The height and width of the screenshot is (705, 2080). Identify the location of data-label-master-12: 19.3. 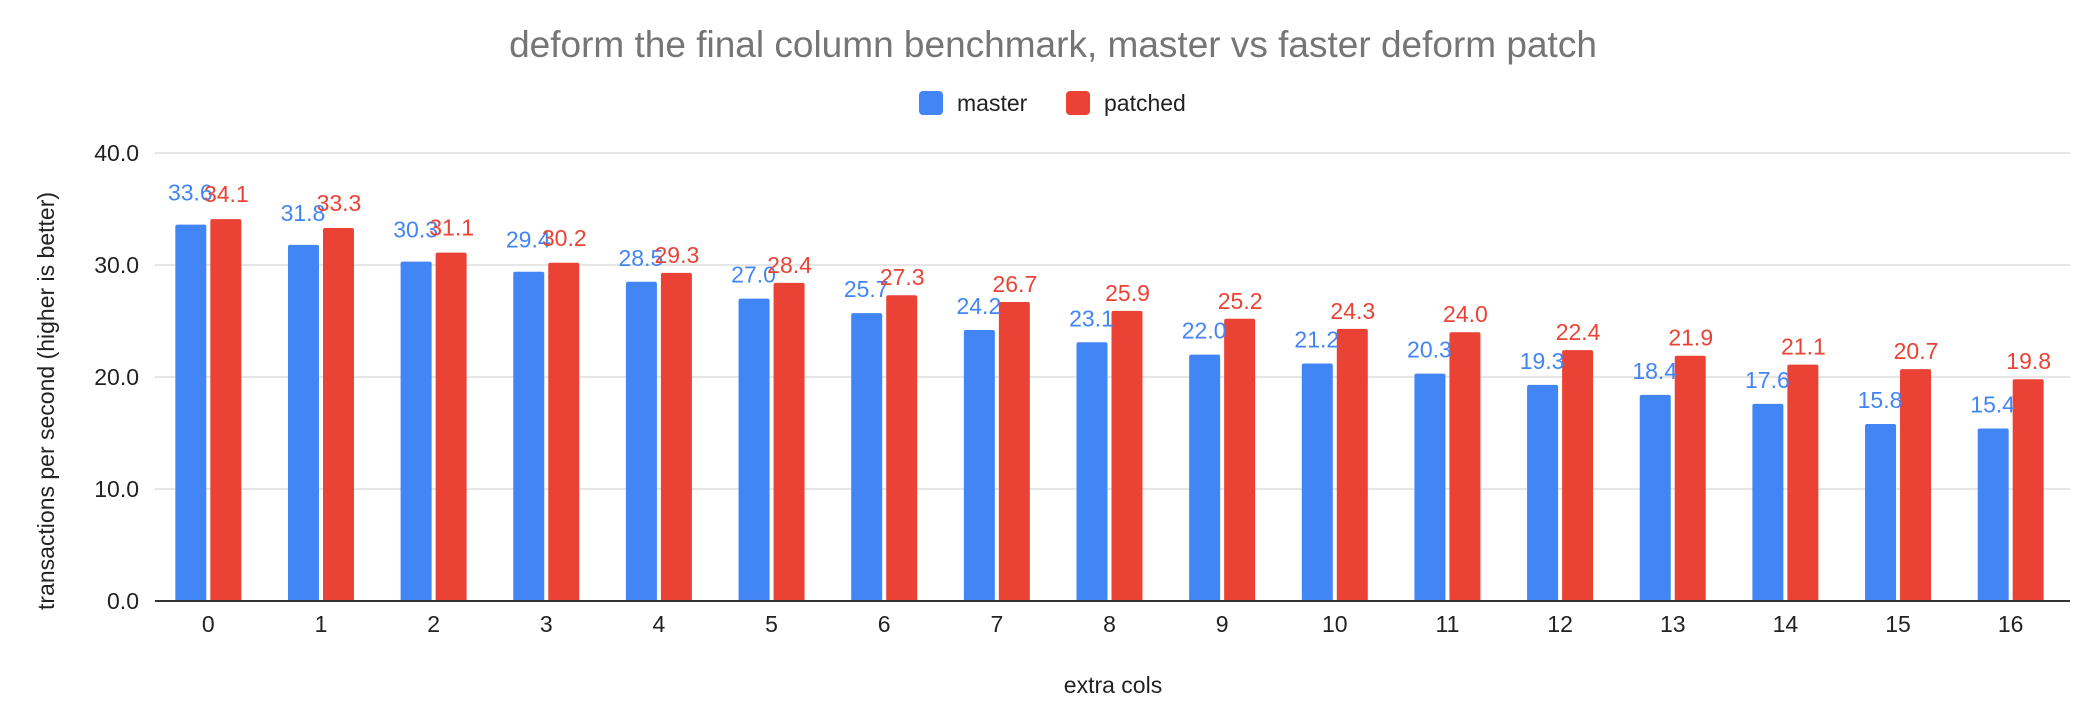
(1542, 361).